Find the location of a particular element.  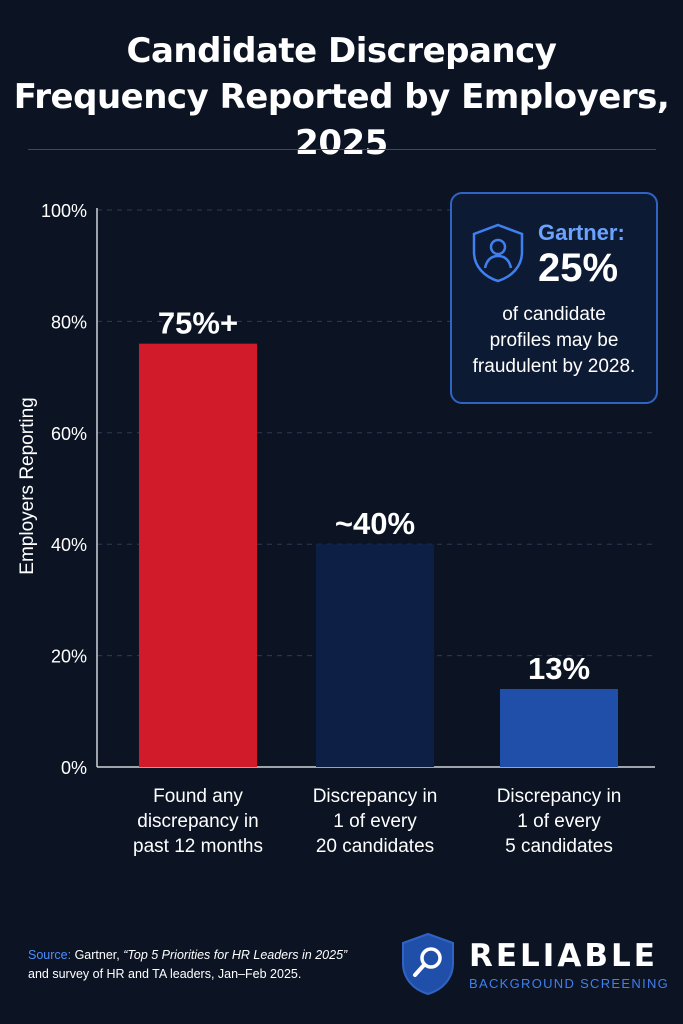

y-tick-label-100: 100% is located at coordinates (64, 211).